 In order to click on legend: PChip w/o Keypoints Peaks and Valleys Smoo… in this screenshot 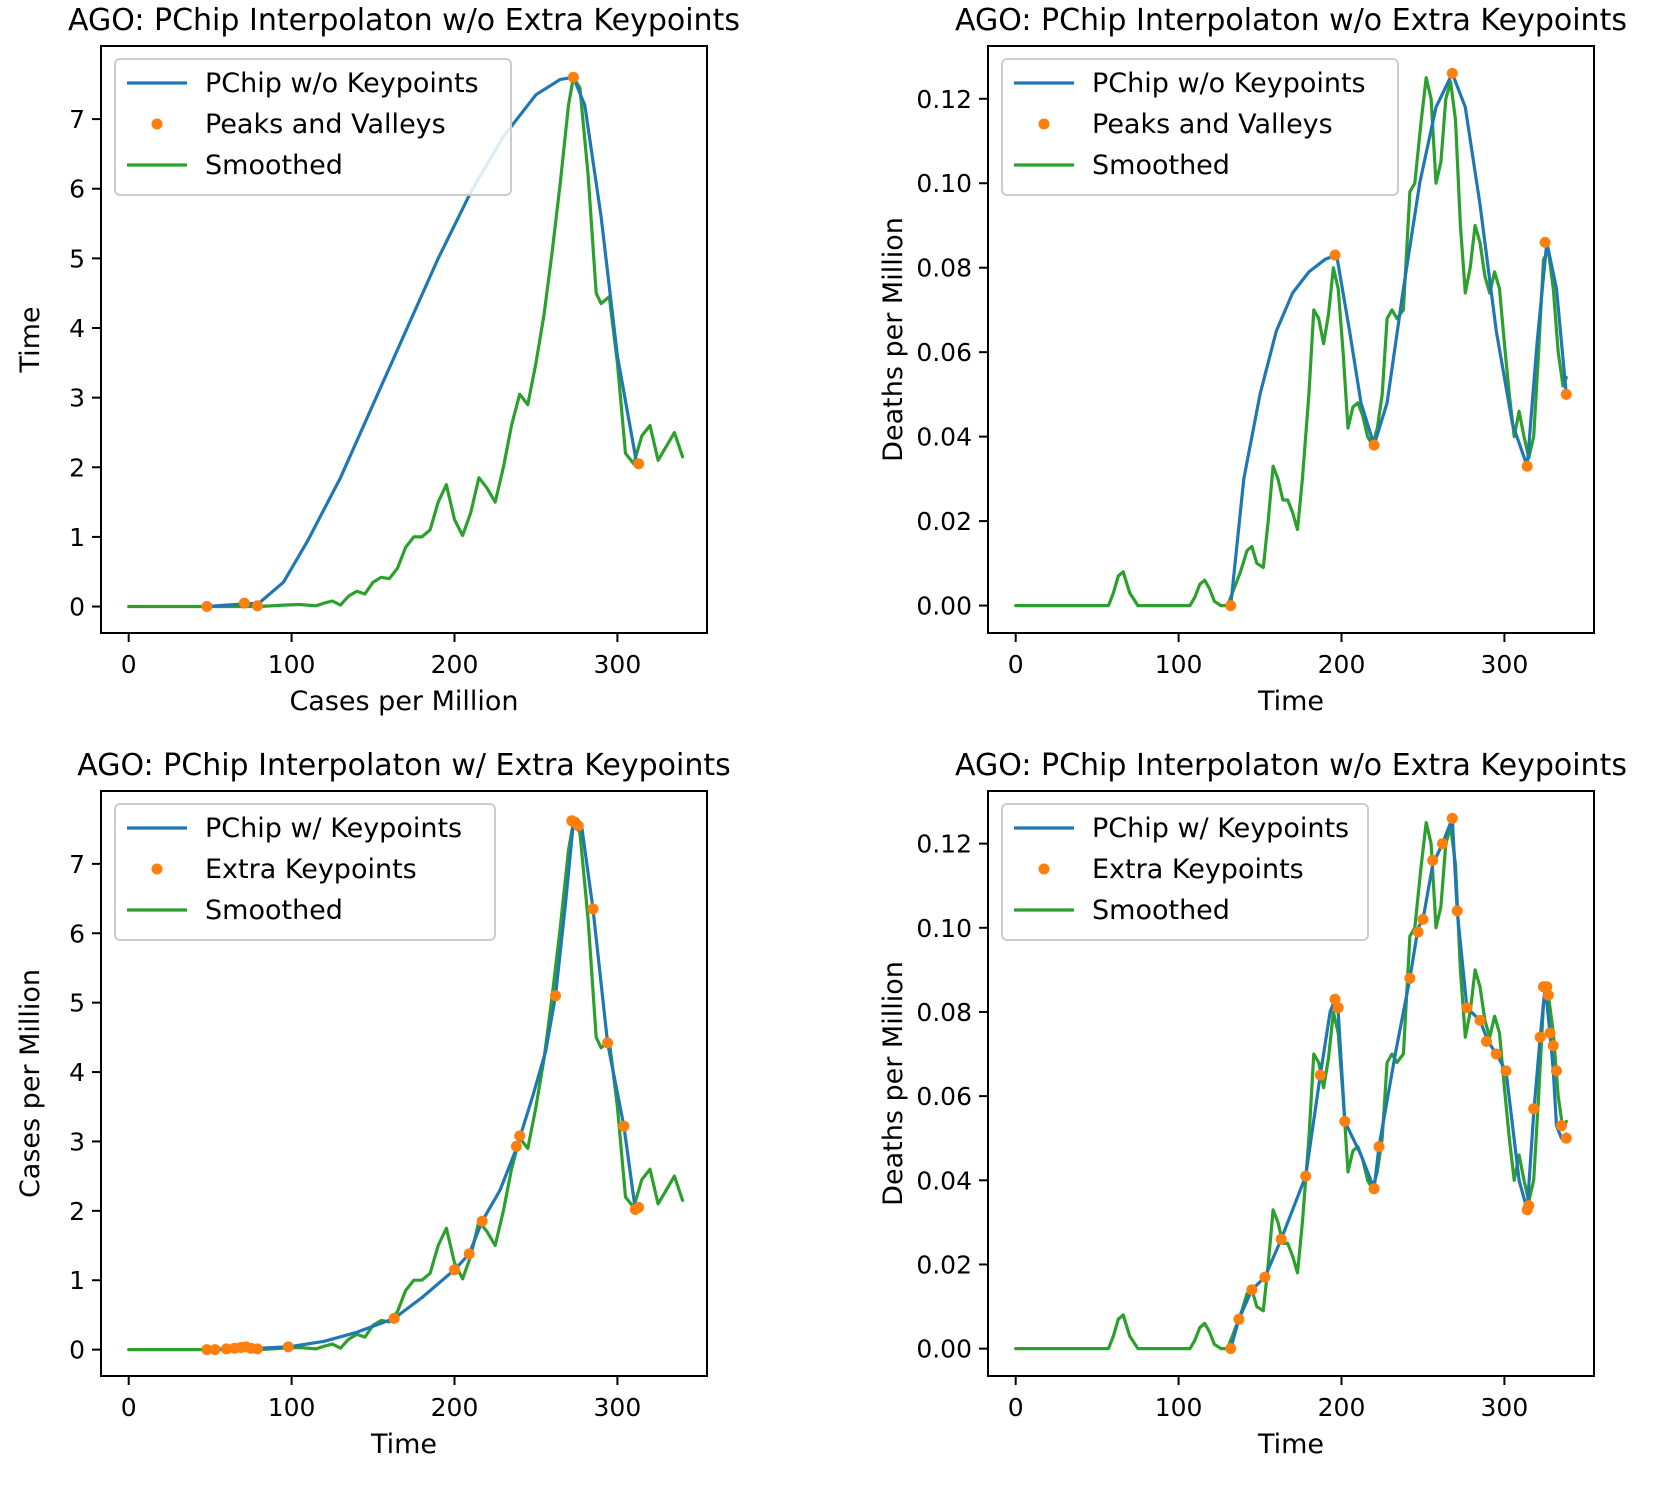, I will do `click(313, 127)`.